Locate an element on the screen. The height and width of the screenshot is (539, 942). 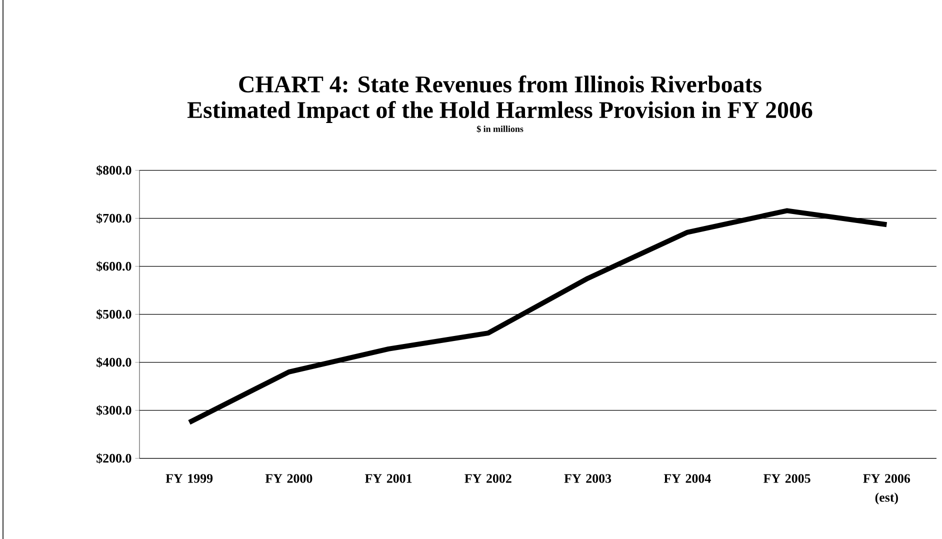
x-tick-label: FY 1999 is located at coordinates (189, 478).